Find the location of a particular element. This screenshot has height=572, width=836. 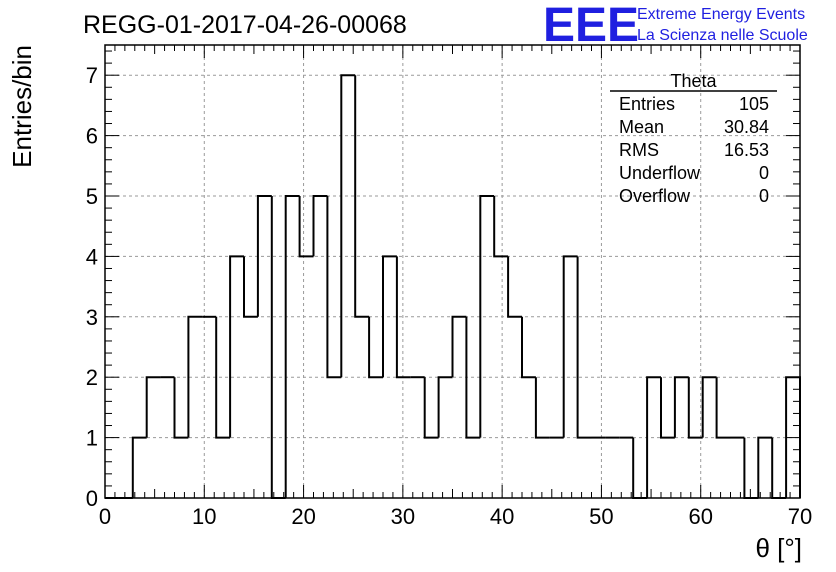

y-tick-labels: 0 1 2 3 4 5 6 7 is located at coordinates (92, 287).